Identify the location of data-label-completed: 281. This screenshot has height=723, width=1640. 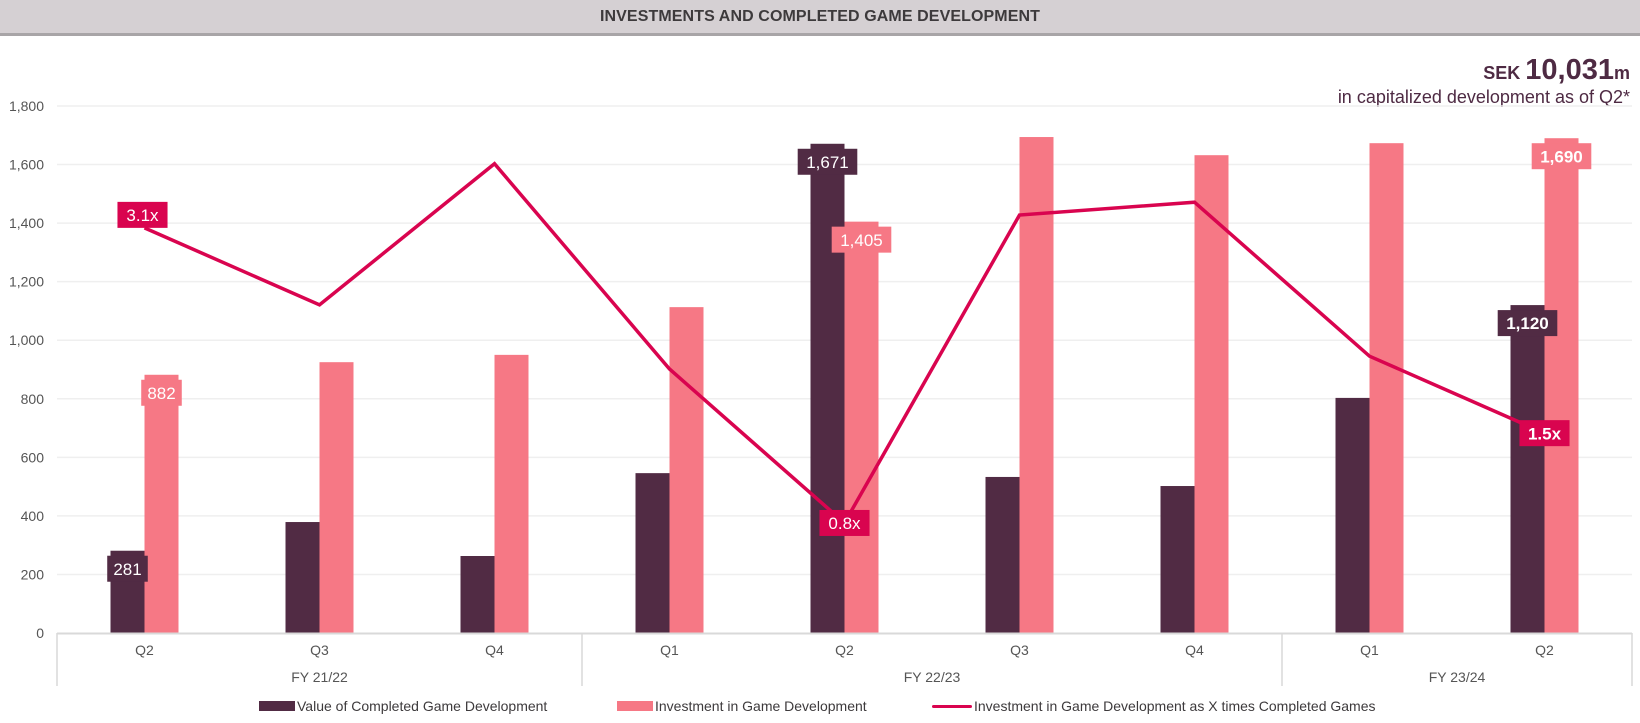
(127, 568).